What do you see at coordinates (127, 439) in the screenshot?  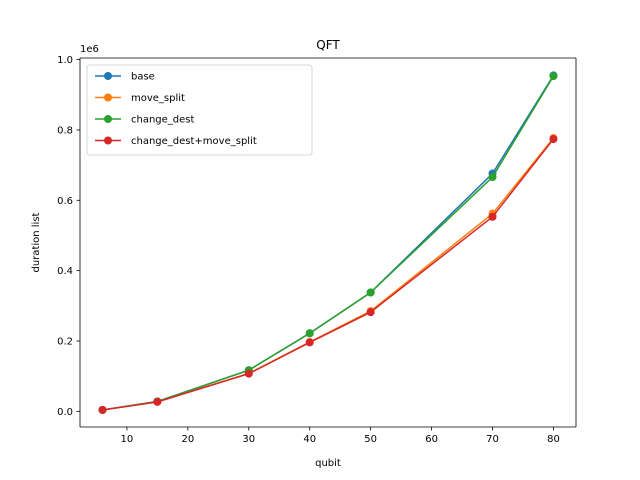 I see `x-tick-label: 10` at bounding box center [127, 439].